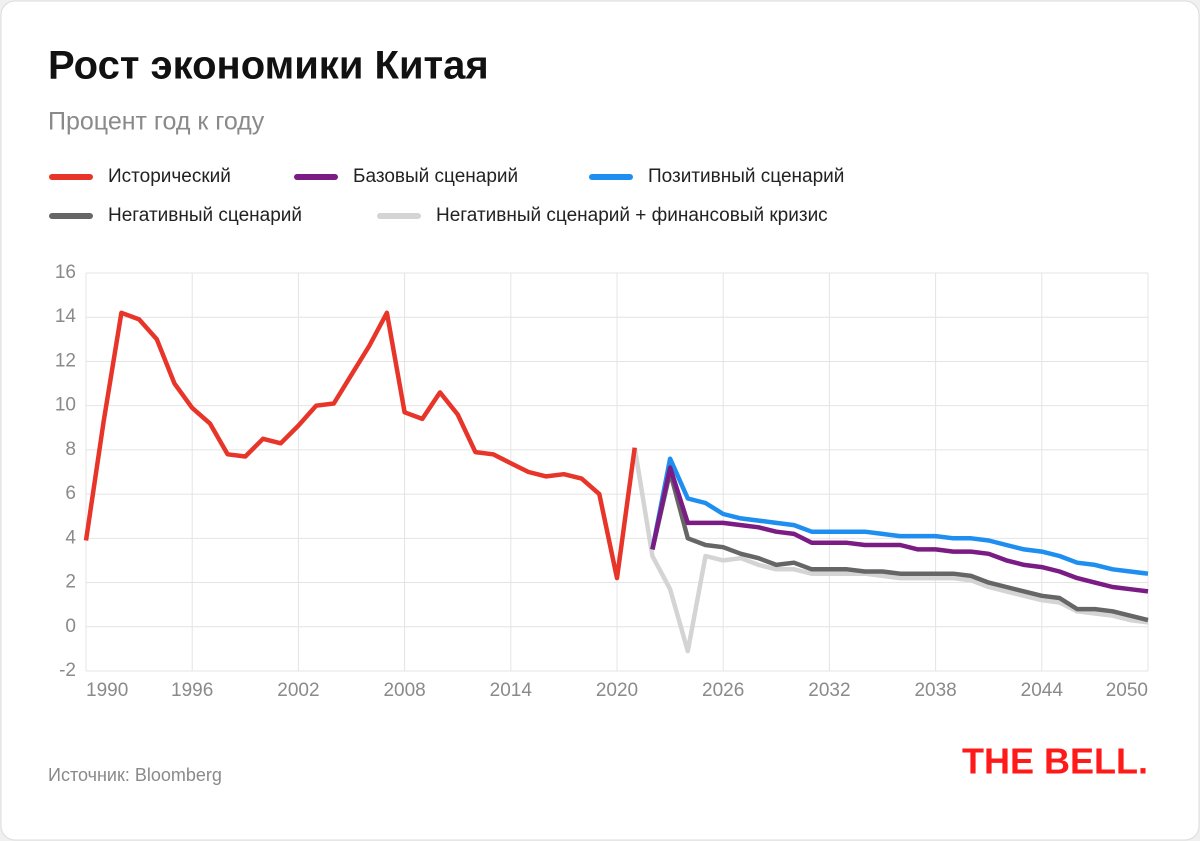 The image size is (1200, 841). Describe the element at coordinates (70, 582) in the screenshot. I see `y-tick-label: 2` at that location.